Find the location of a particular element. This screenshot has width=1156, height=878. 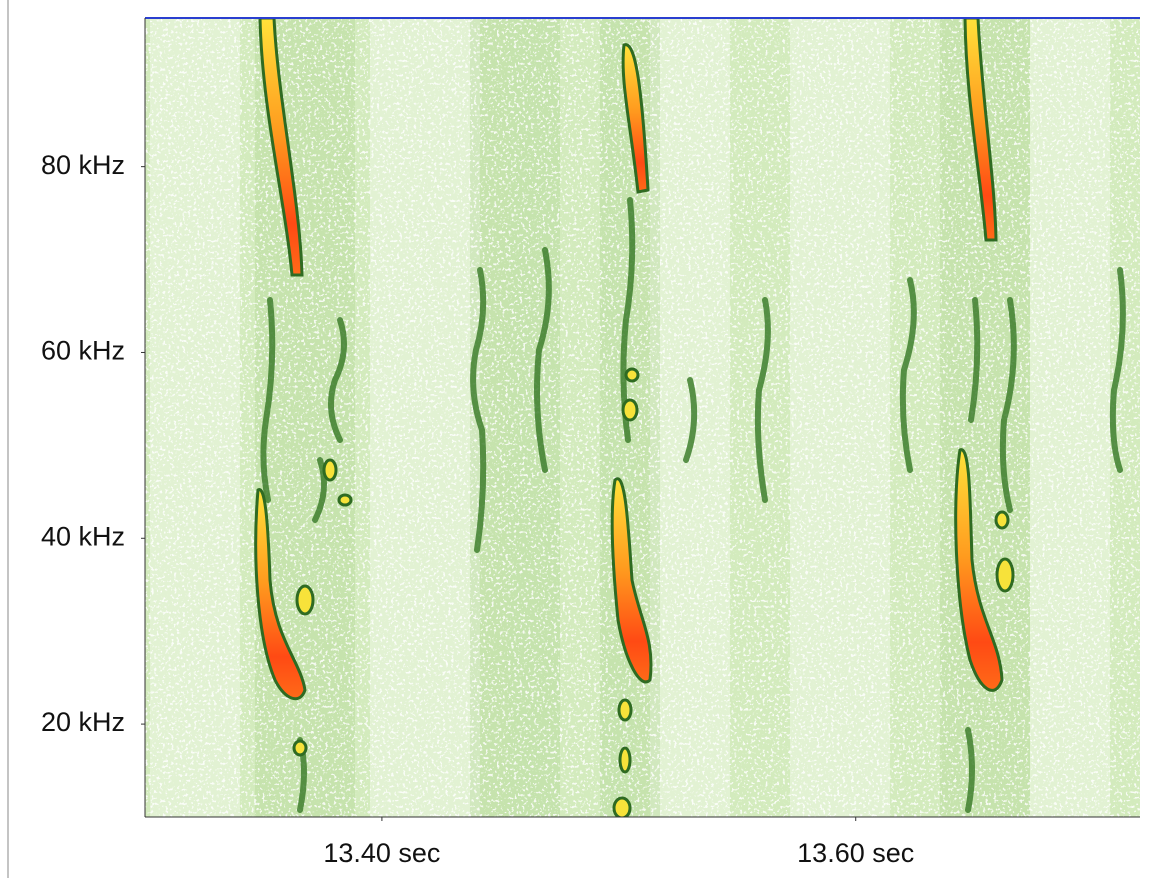

x-tick-label: 13.60 sec is located at coordinates (855, 853).